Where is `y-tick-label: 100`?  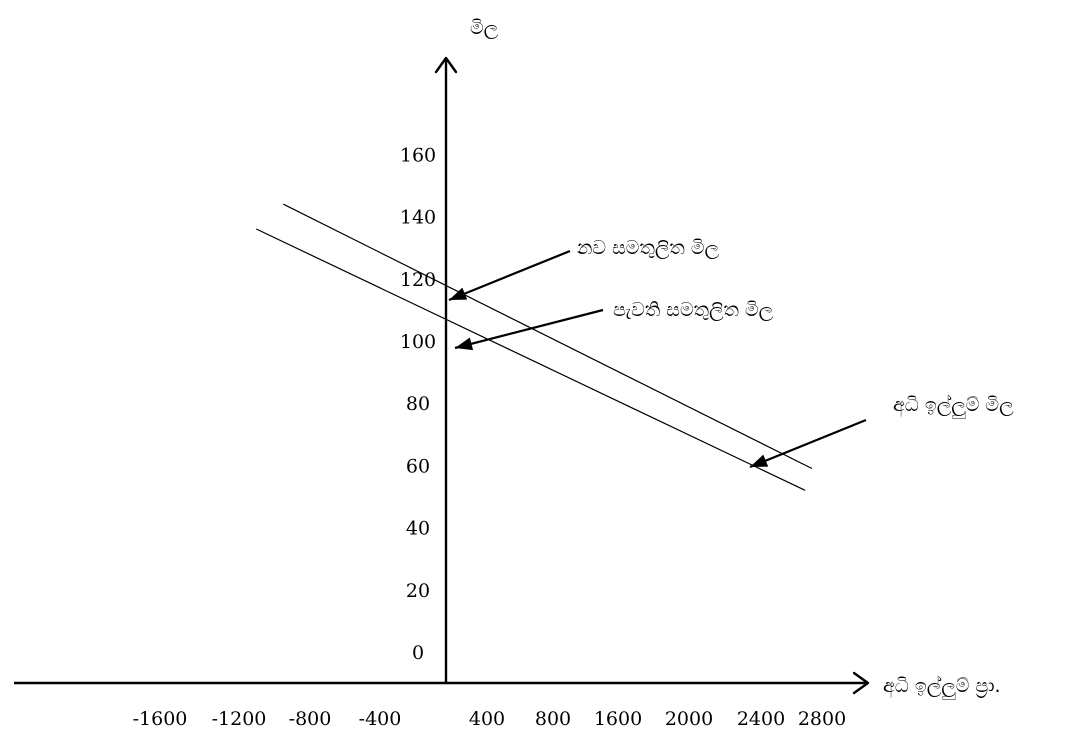
y-tick-label: 100 is located at coordinates (418, 342).